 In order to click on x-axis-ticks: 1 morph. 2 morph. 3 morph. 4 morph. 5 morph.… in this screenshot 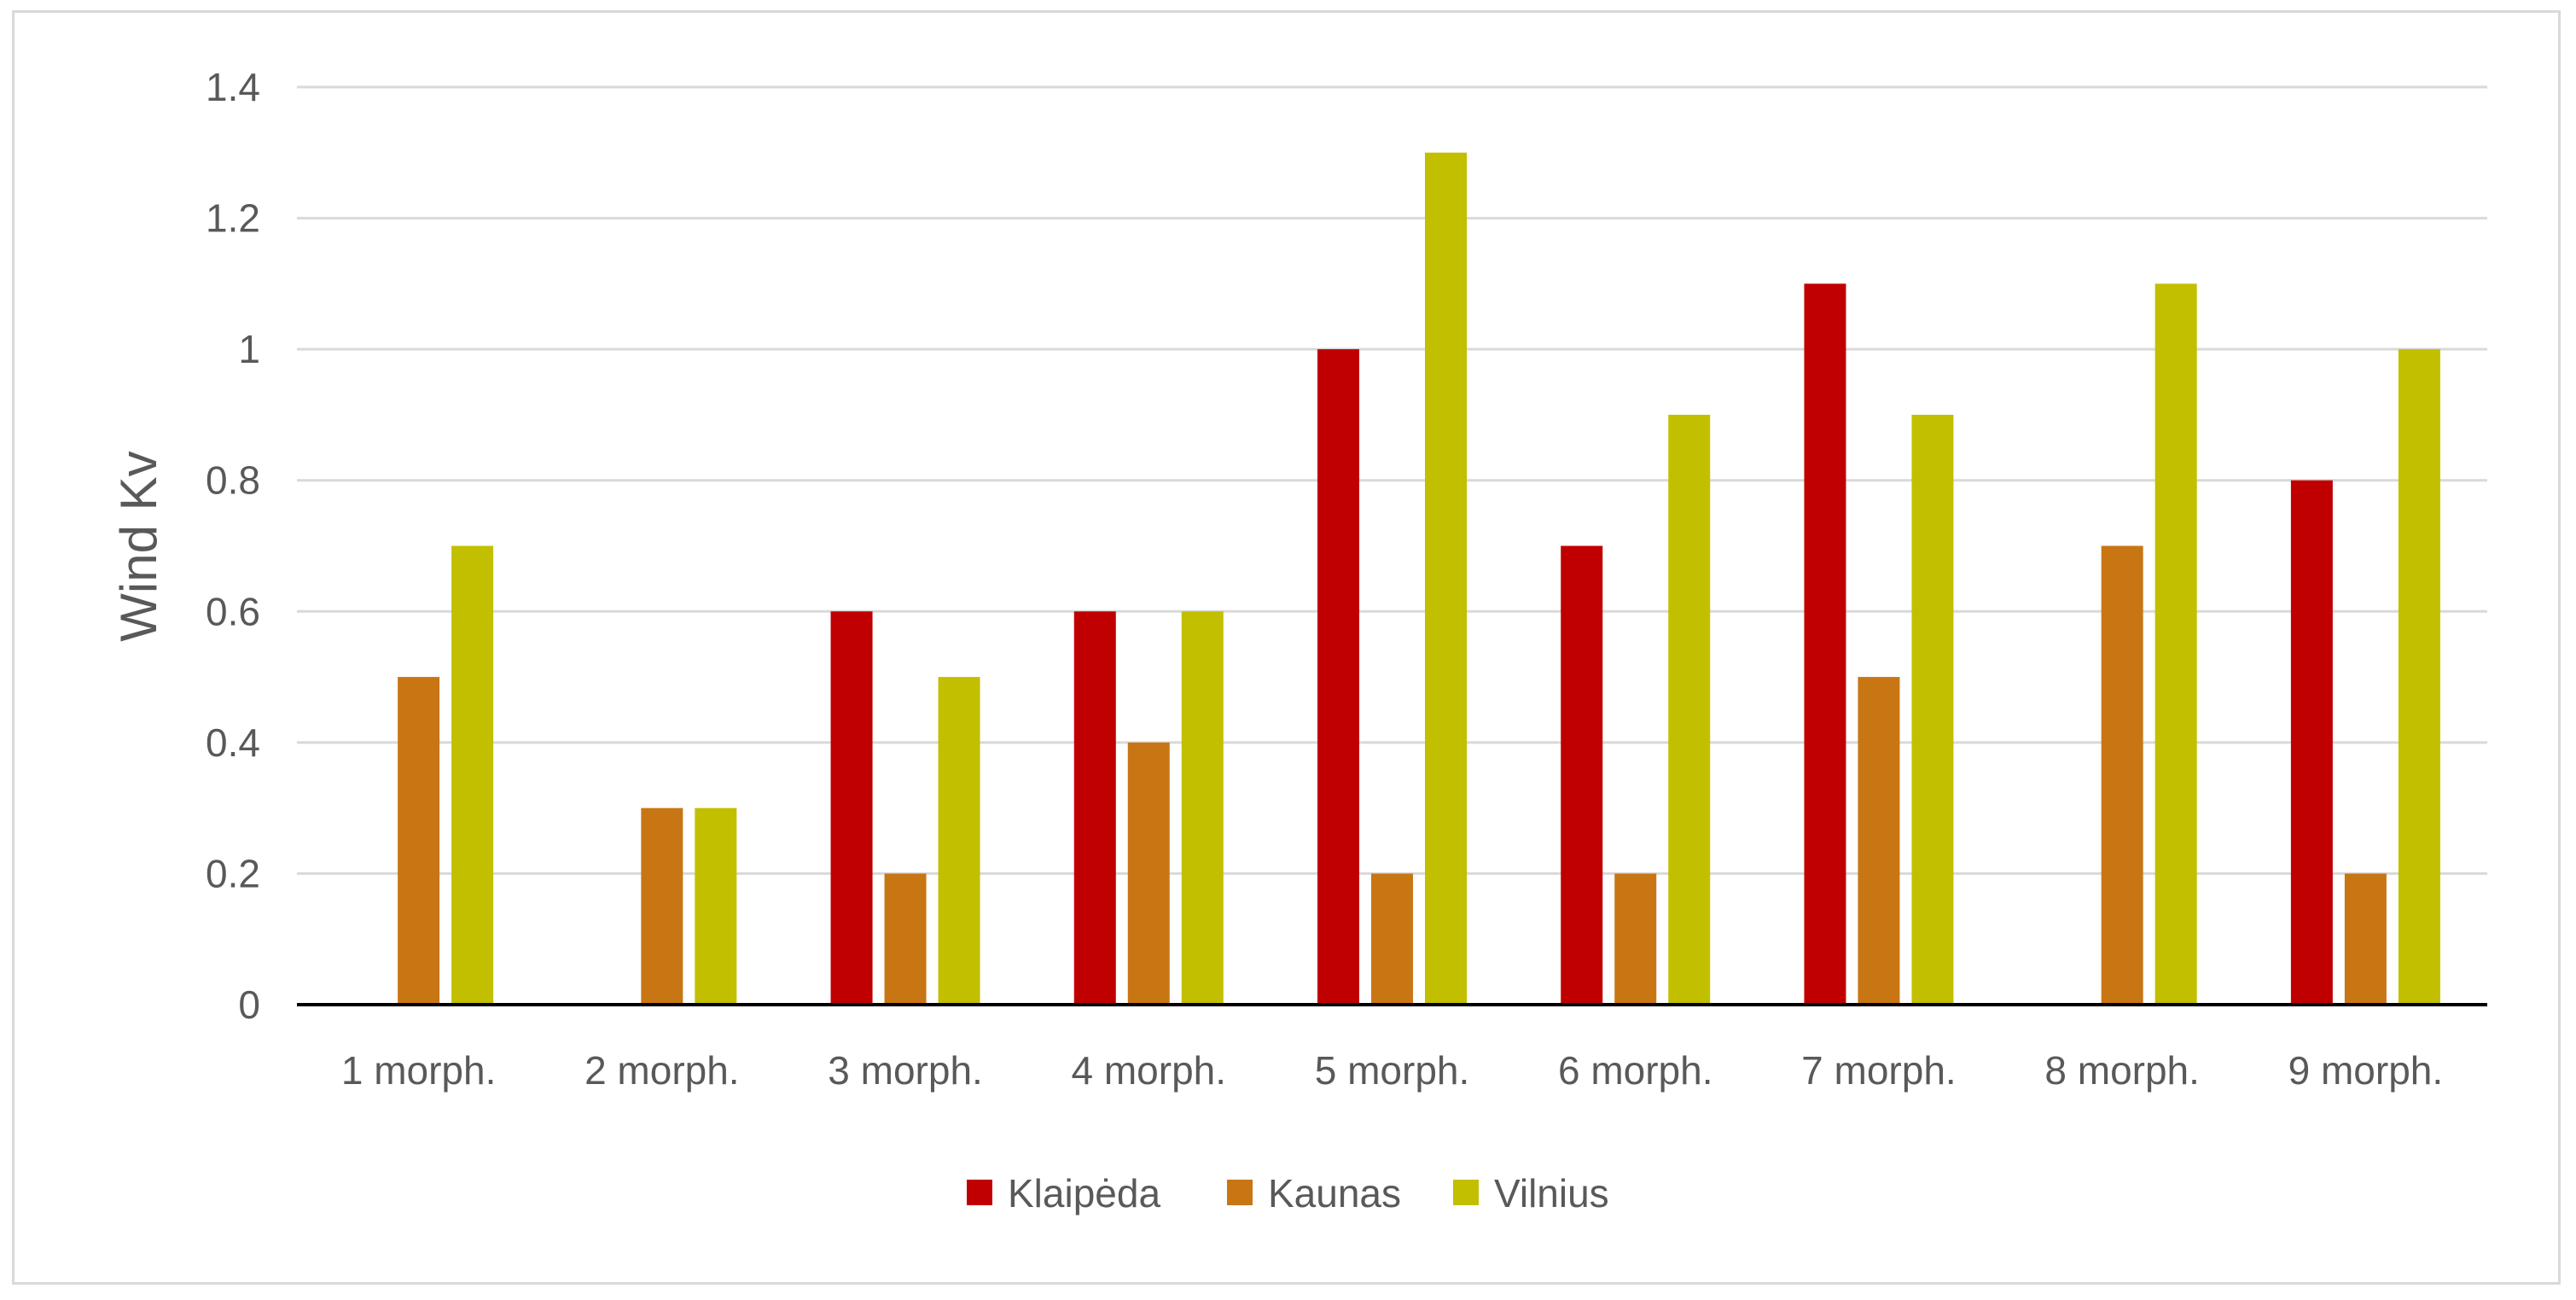, I will do `click(1392, 1070)`.